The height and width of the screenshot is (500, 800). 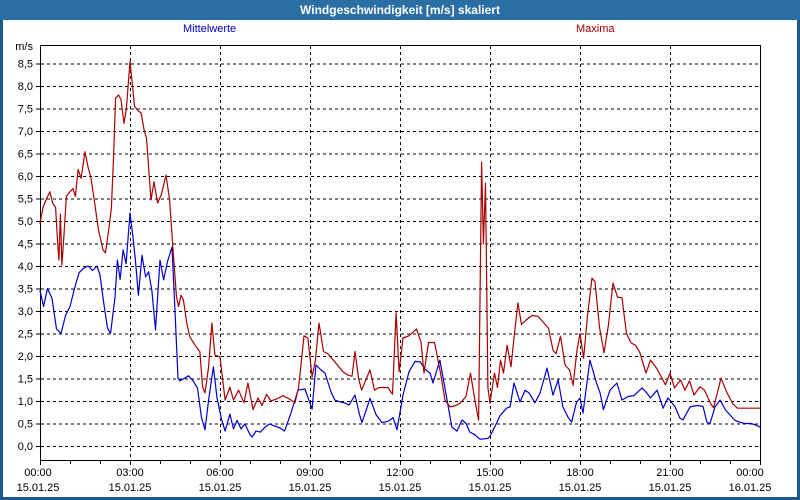 What do you see at coordinates (25, 65) in the screenshot?
I see `y-axis-tick-label: 8,5` at bounding box center [25, 65].